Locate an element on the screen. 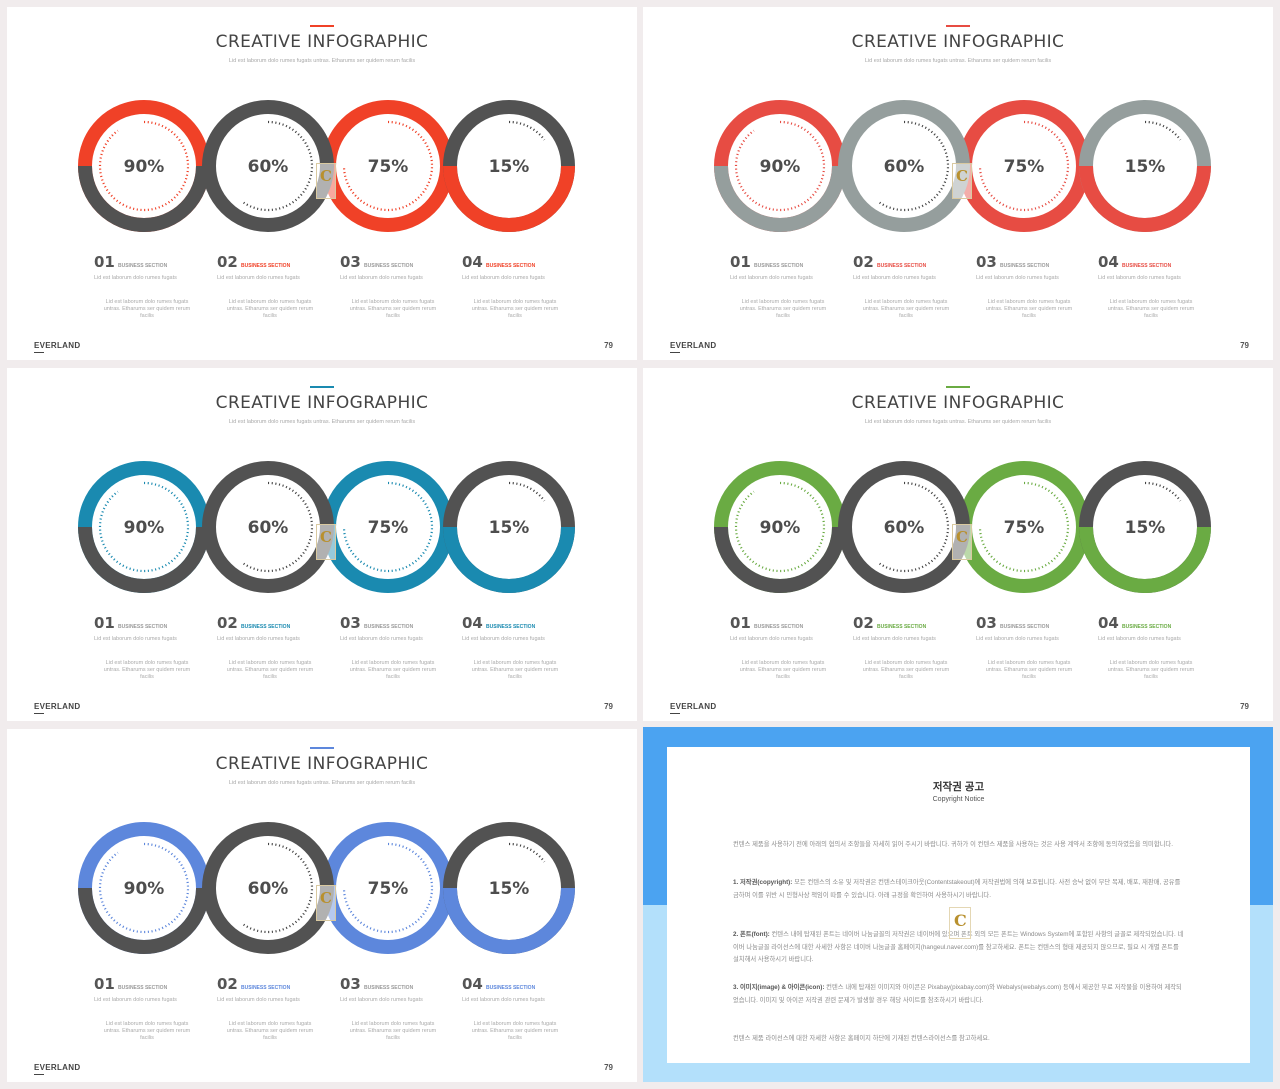 This screenshot has height=1089, width=1280. notice-title: 저작권 공고 is located at coordinates (958, 787).